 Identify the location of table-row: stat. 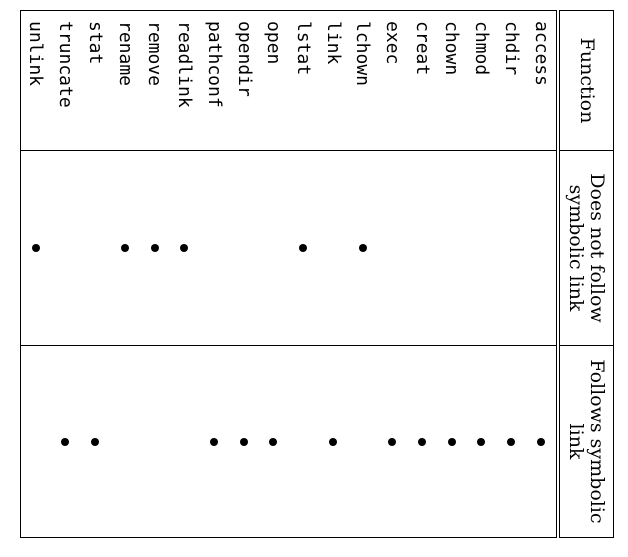
(95, 274).